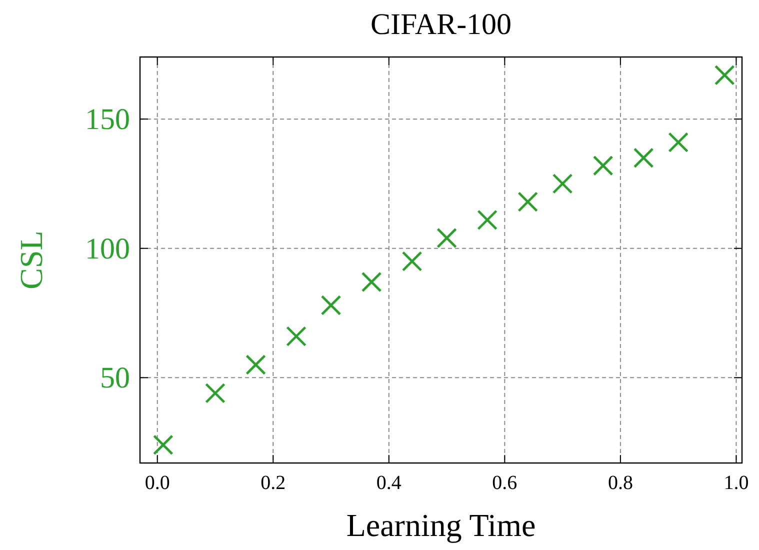 This screenshot has width=759, height=550. Describe the element at coordinates (441, 525) in the screenshot. I see `x-axis-title: Learning Time` at that location.